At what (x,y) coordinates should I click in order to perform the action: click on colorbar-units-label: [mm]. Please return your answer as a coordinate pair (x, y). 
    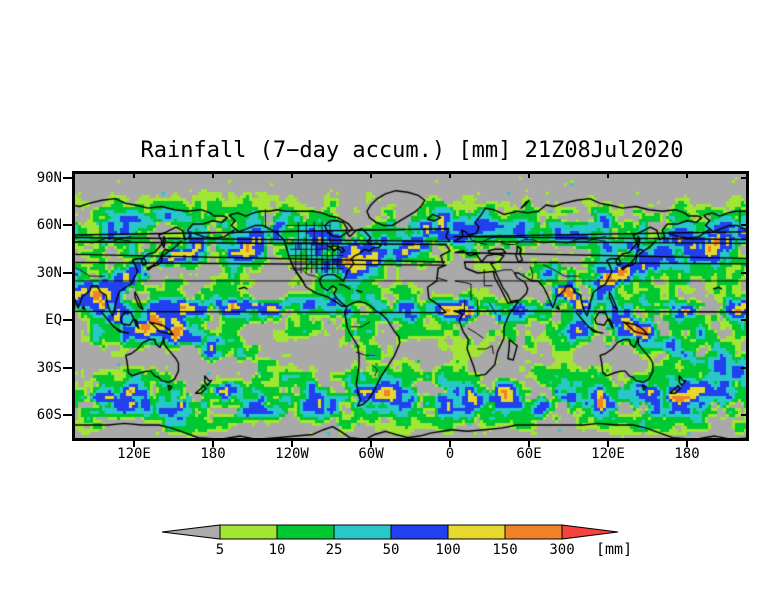
    Looking at the image, I should click on (614, 549).